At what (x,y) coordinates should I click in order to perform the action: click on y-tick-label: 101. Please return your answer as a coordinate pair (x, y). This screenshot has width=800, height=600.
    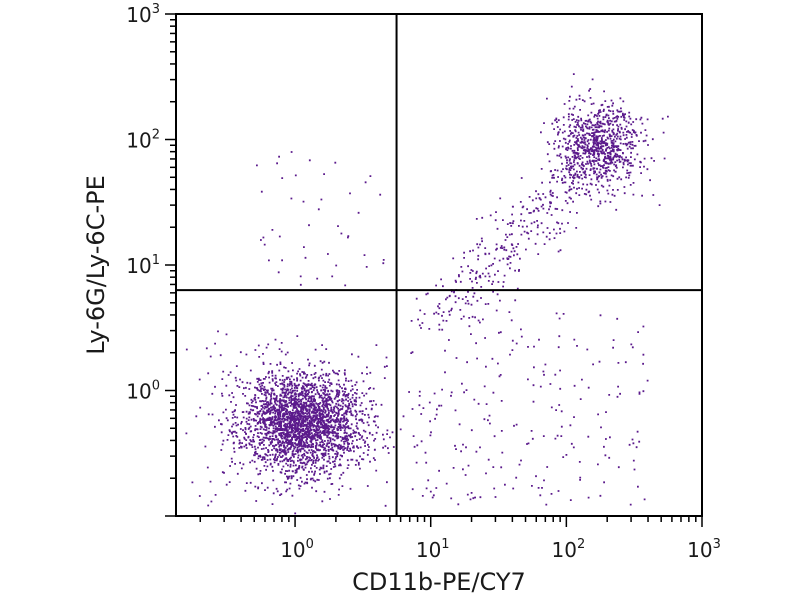
    Looking at the image, I should click on (143, 265).